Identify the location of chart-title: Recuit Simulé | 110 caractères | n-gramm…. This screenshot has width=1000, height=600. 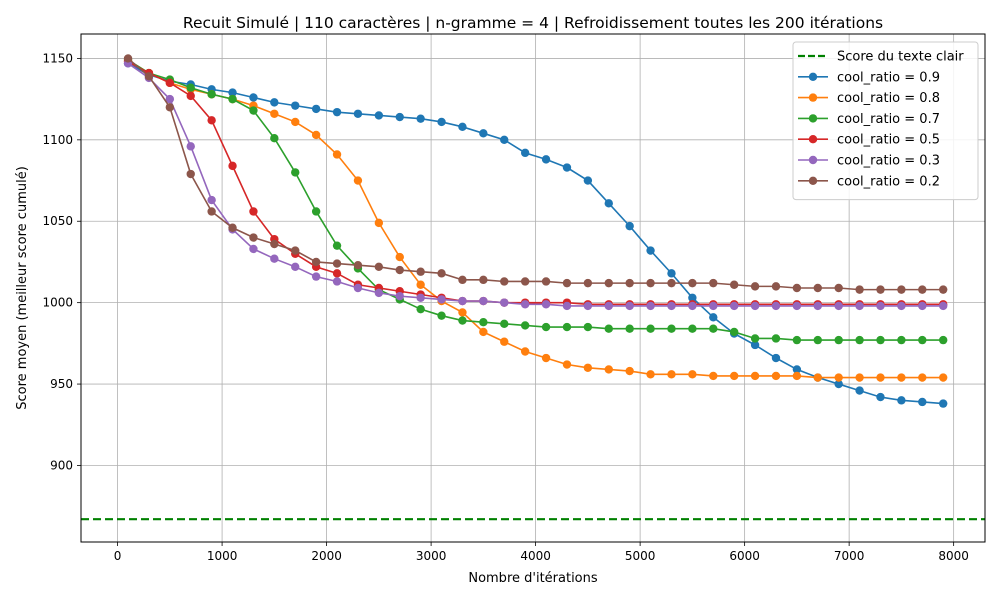
(533, 23).